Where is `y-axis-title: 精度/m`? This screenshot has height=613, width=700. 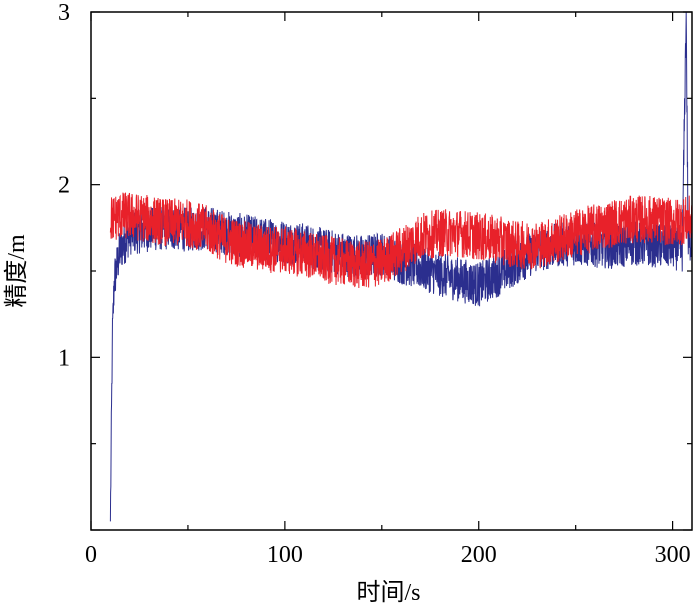
y-axis-title: 精度/m is located at coordinates (16, 271).